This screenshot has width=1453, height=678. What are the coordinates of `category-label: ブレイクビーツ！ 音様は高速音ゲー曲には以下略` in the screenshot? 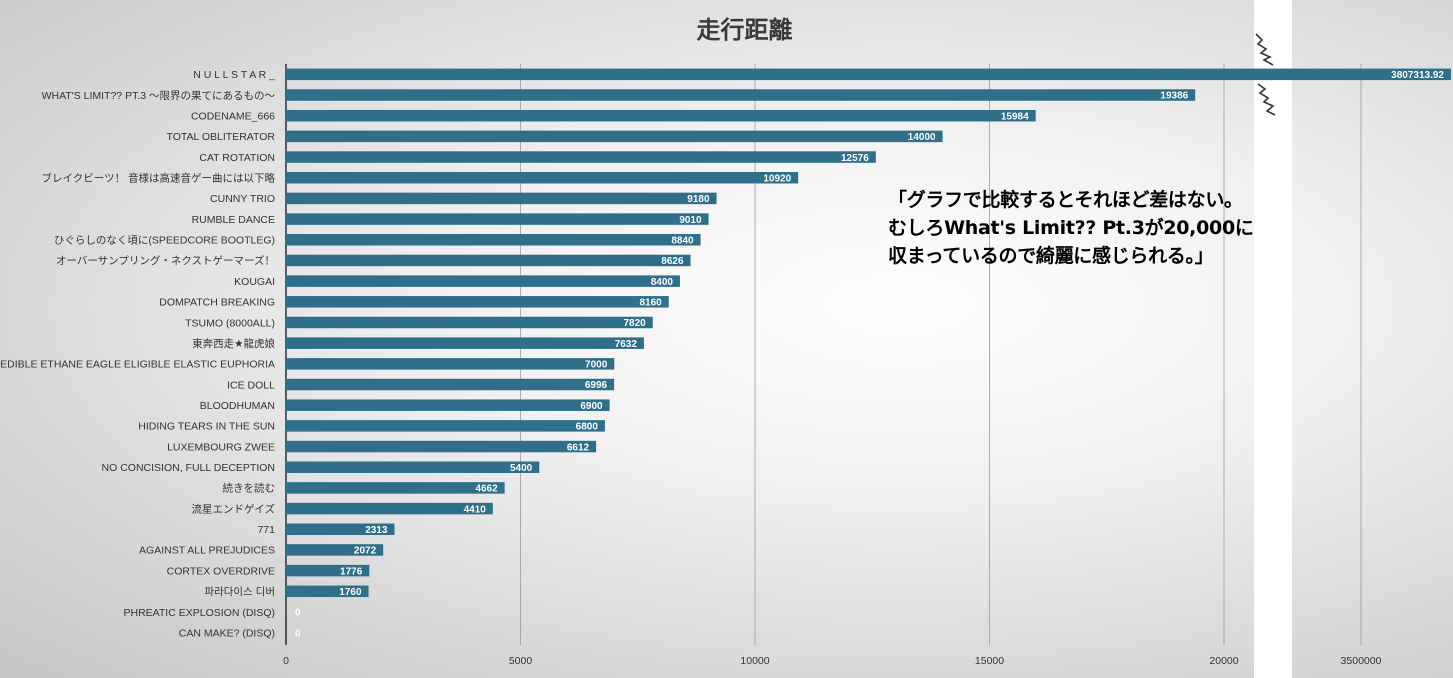 It's located at (159, 178).